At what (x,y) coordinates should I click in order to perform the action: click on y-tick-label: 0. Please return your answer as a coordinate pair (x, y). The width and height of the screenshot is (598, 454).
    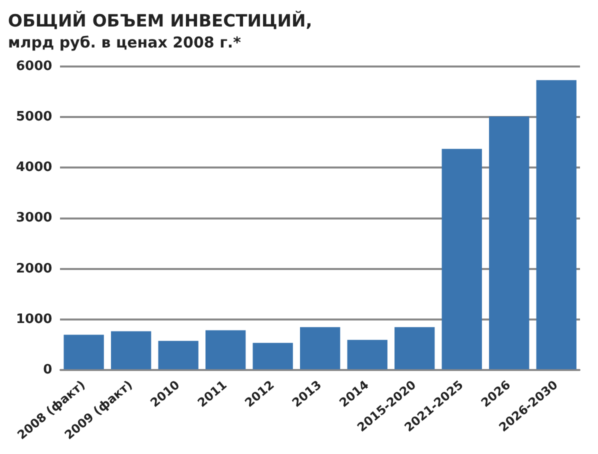
    Looking at the image, I should click on (47, 370).